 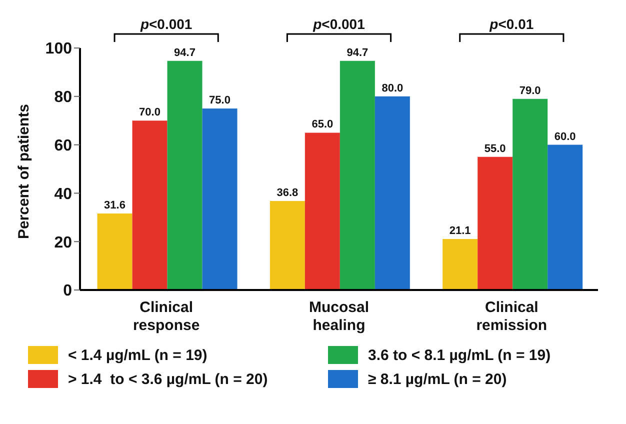 What do you see at coordinates (168, 379) in the screenshot?
I see `legend-label: > 1.4 to < 3.6 µg/mL (n = 20)` at bounding box center [168, 379].